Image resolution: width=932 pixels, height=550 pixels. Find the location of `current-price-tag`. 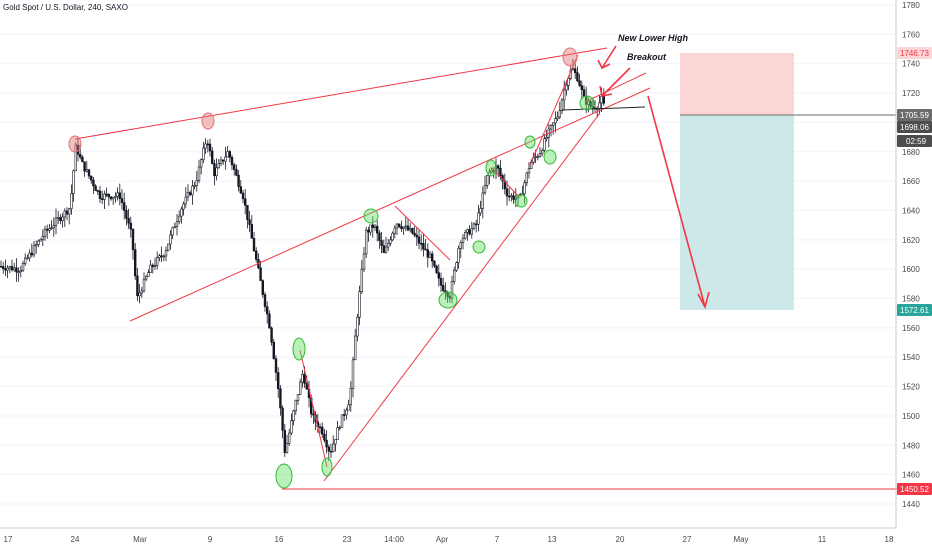

current-price-tag is located at coordinates (914, 127).